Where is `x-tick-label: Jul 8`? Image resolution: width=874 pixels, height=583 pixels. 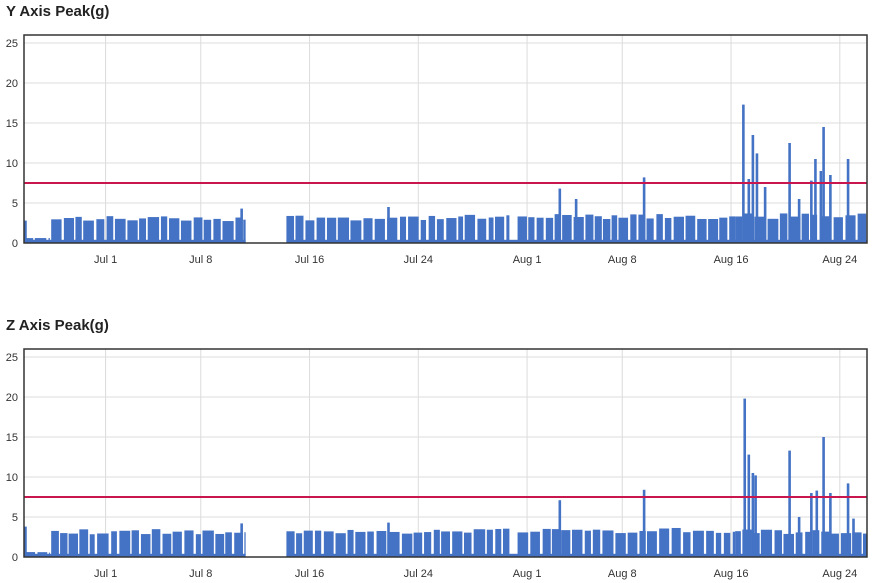
x-tick-label: Jul 8 is located at coordinates (200, 260).